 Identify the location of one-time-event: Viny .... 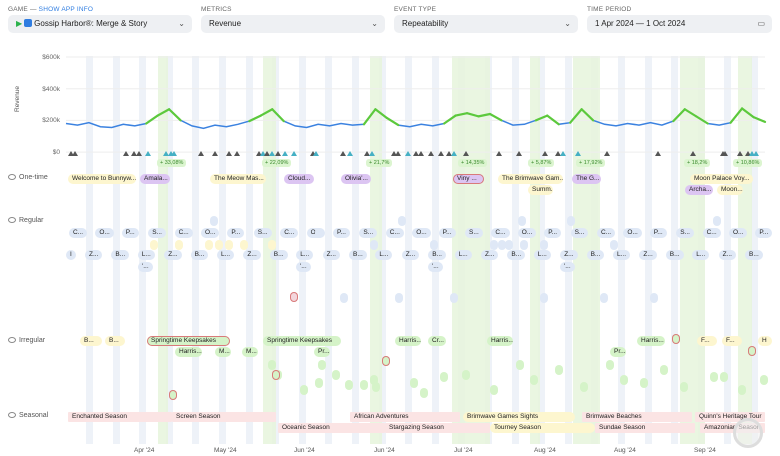
(468, 179).